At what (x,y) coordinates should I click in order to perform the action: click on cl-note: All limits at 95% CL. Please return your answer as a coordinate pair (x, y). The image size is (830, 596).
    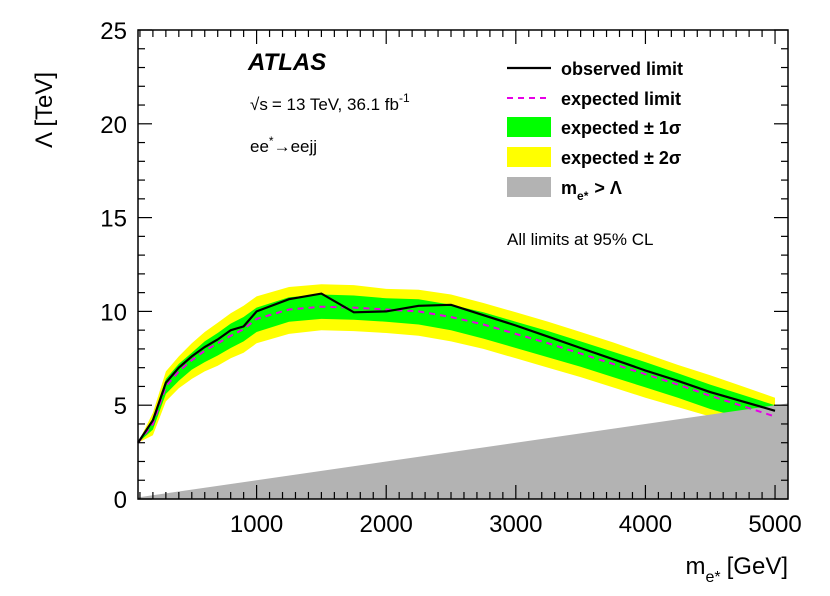
    Looking at the image, I should click on (580, 239).